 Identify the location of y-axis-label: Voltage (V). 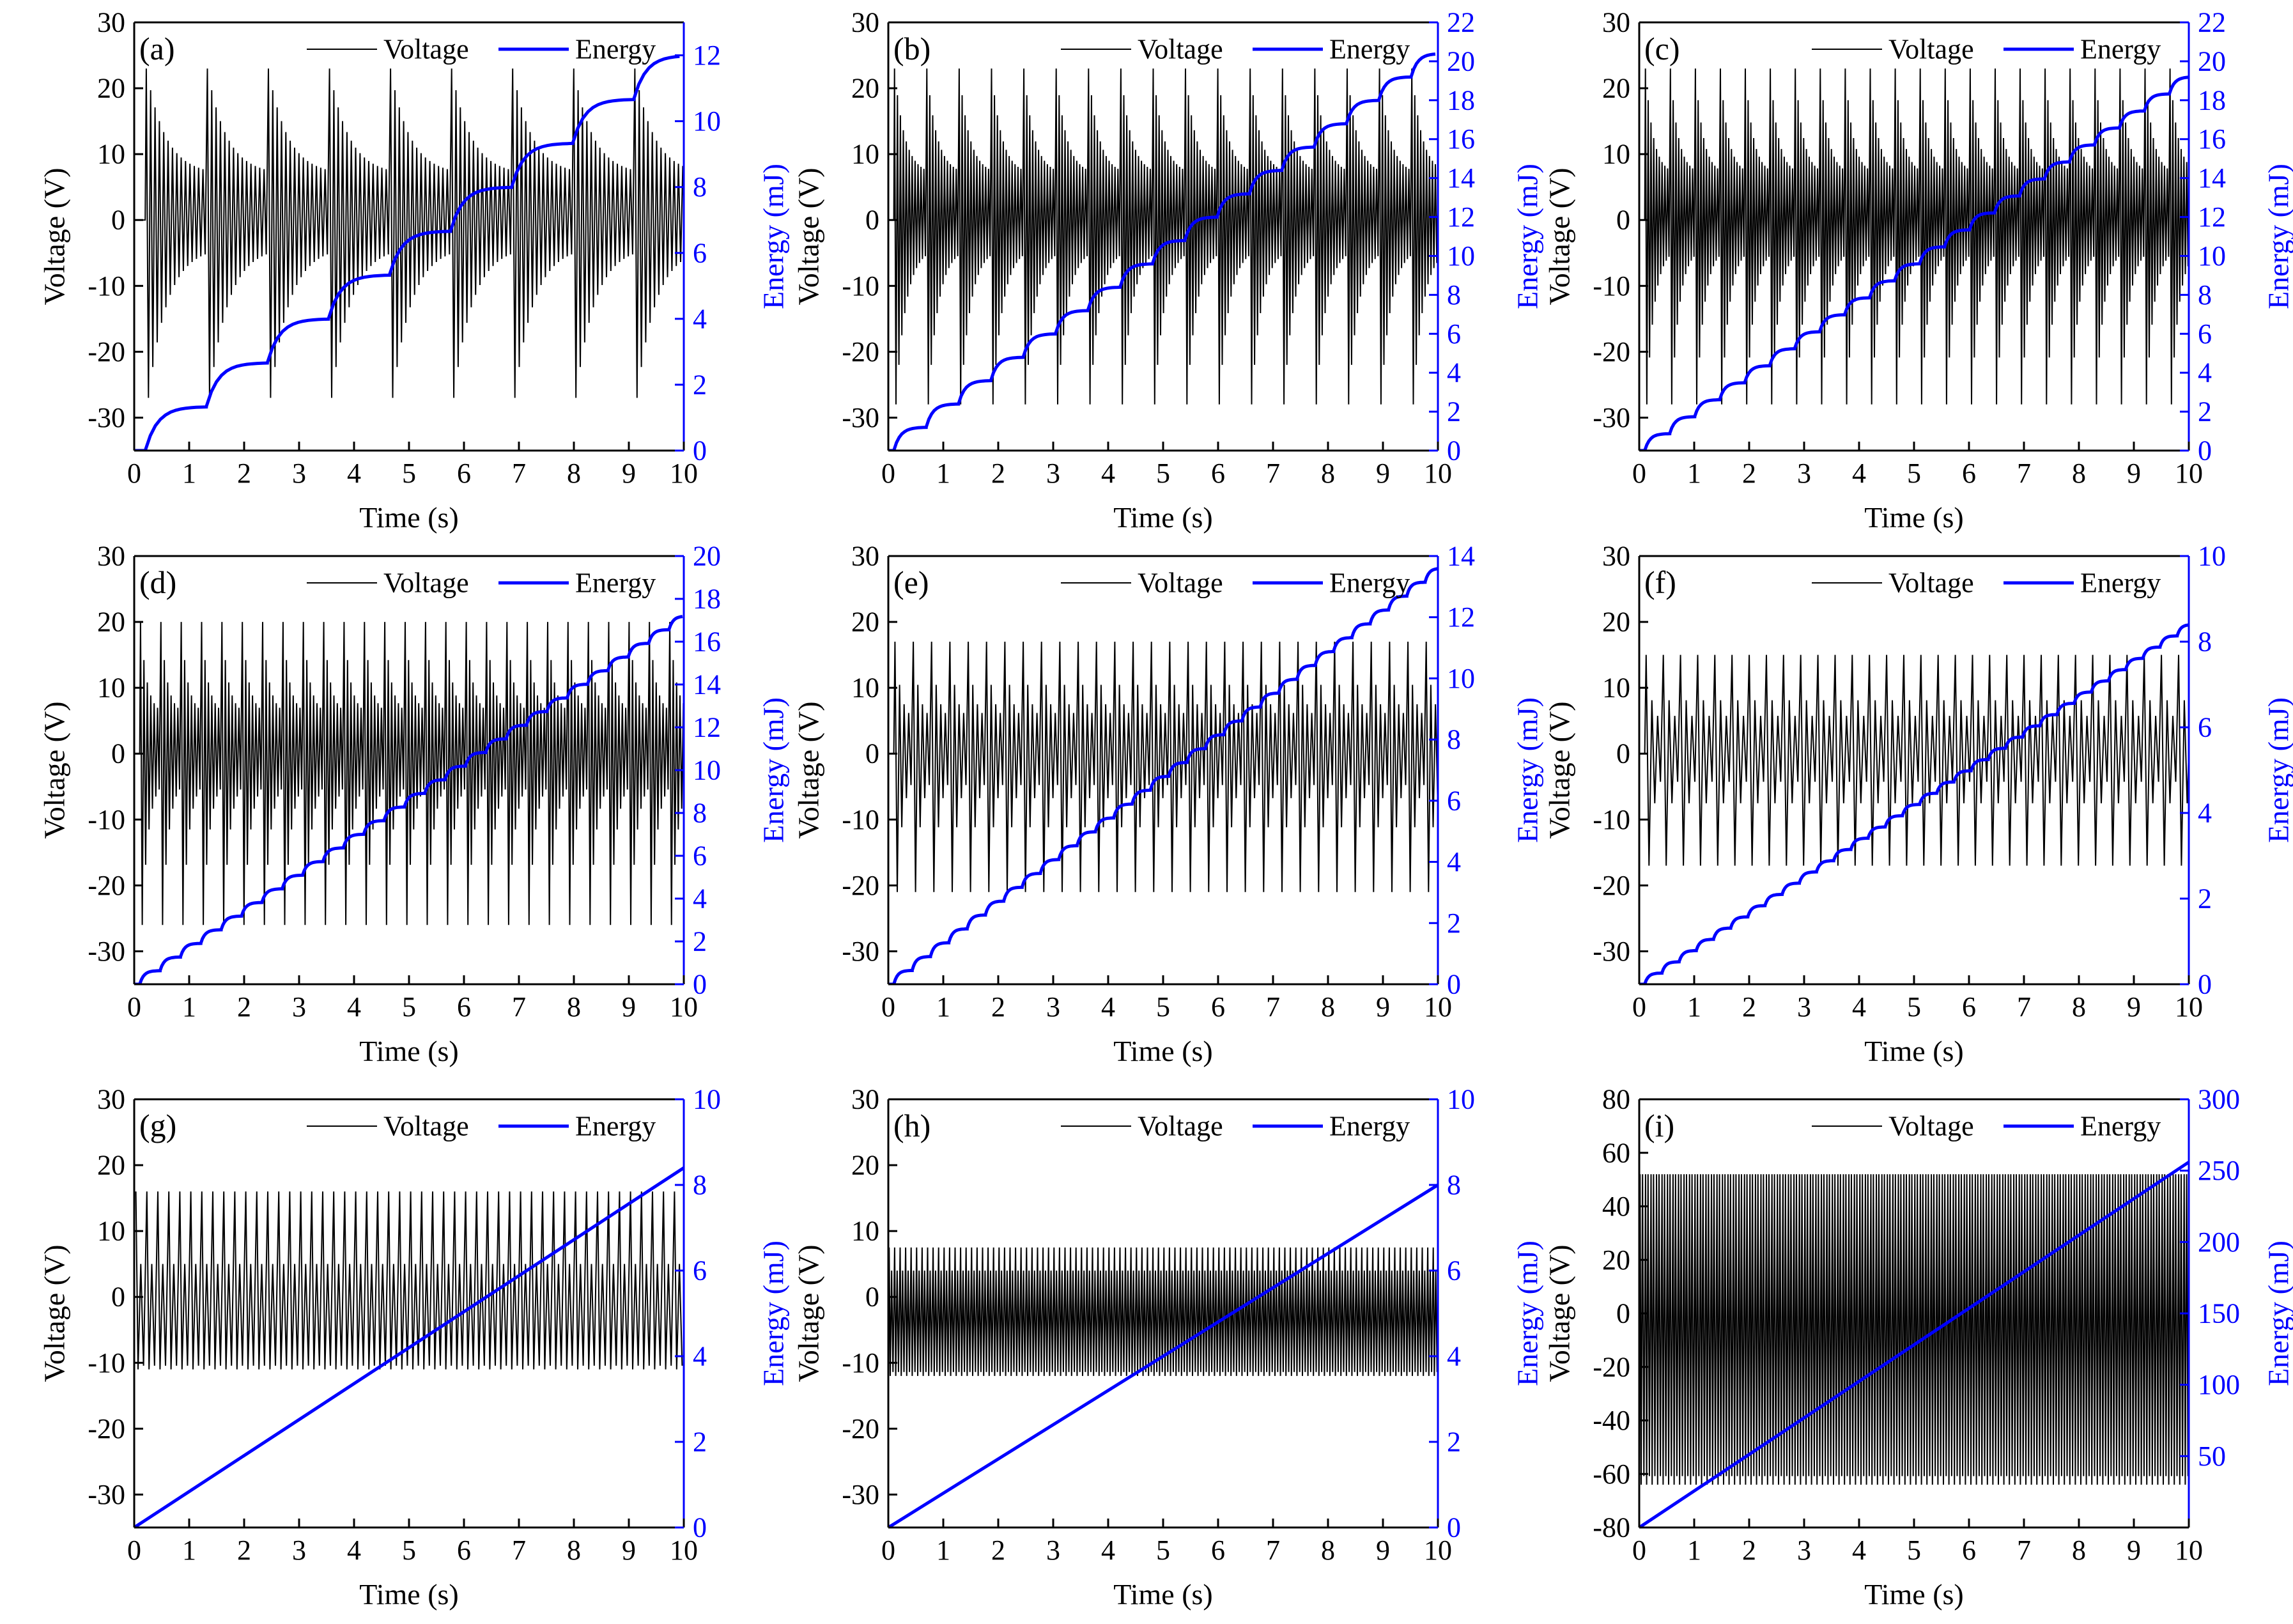
(1559, 770).